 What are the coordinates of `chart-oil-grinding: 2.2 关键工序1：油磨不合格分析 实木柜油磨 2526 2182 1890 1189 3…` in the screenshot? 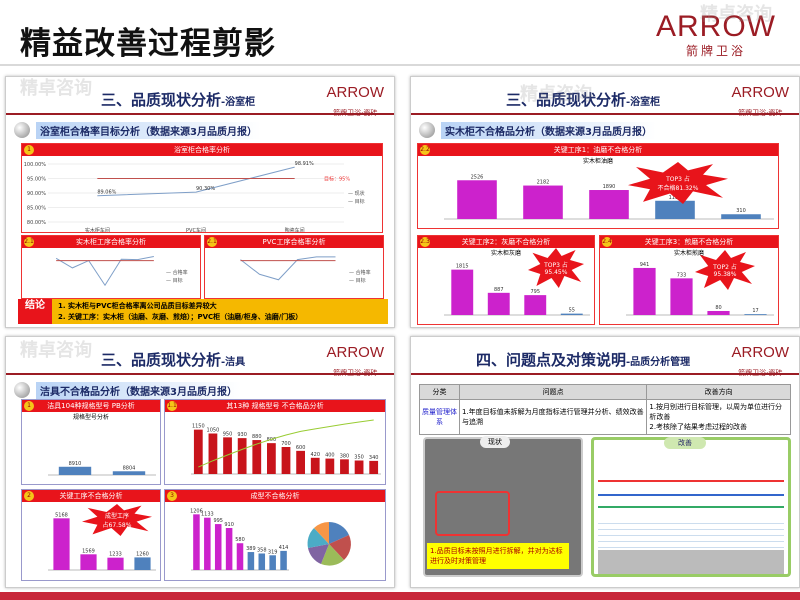 It's located at (598, 186).